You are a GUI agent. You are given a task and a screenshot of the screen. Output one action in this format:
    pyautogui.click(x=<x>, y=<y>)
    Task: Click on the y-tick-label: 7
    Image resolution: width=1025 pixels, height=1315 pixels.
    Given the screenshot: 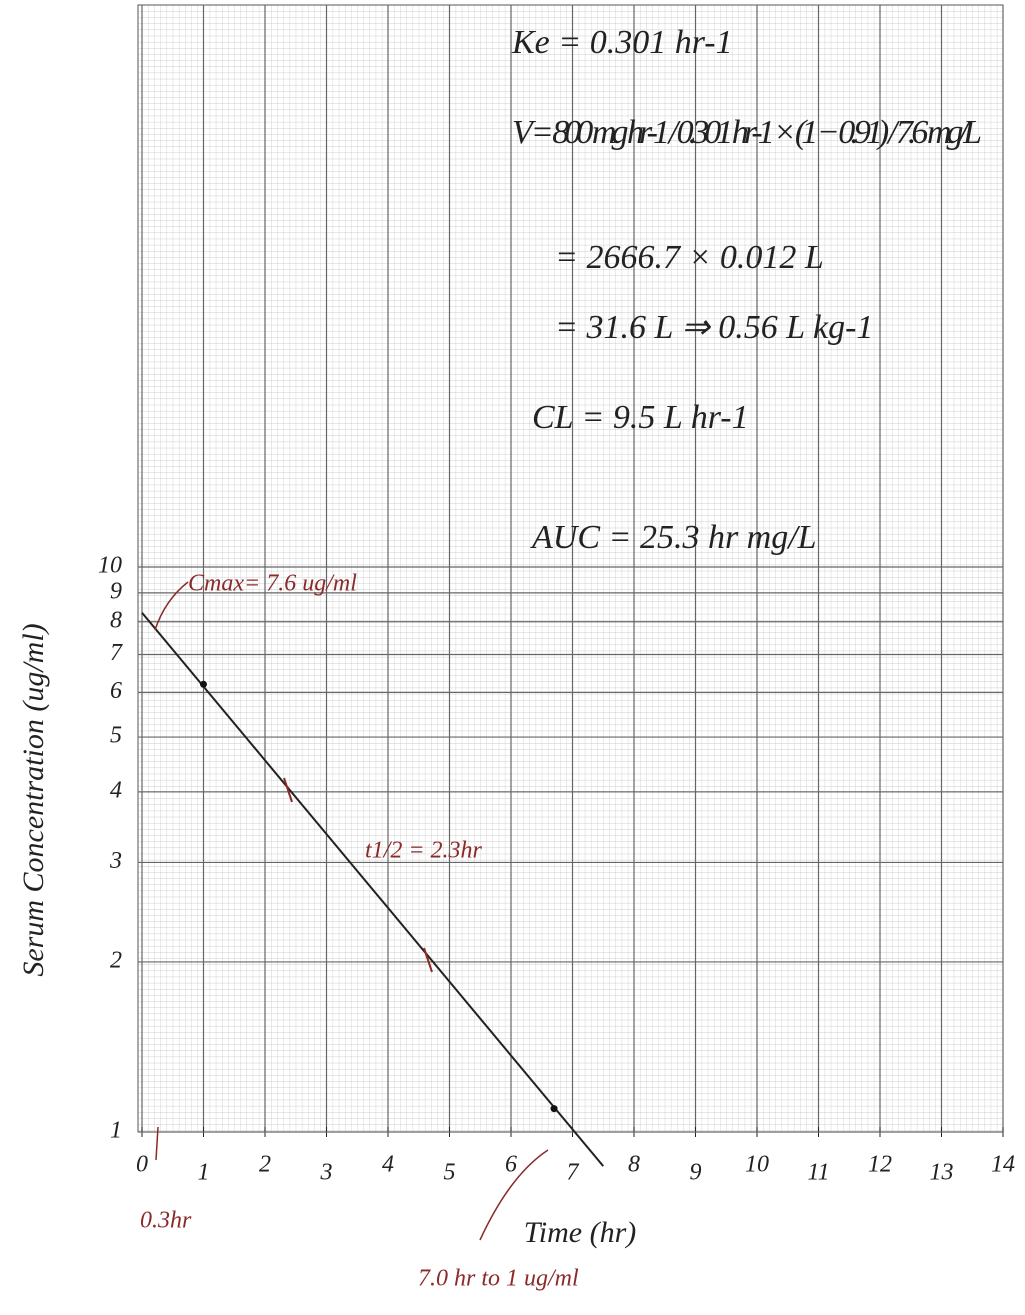 What is the action you would take?
    pyautogui.click(x=116, y=653)
    